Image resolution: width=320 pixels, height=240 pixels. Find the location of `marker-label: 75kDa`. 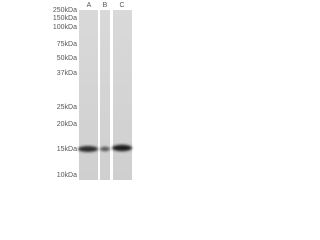

marker-label: 75kDa is located at coordinates (67, 44).